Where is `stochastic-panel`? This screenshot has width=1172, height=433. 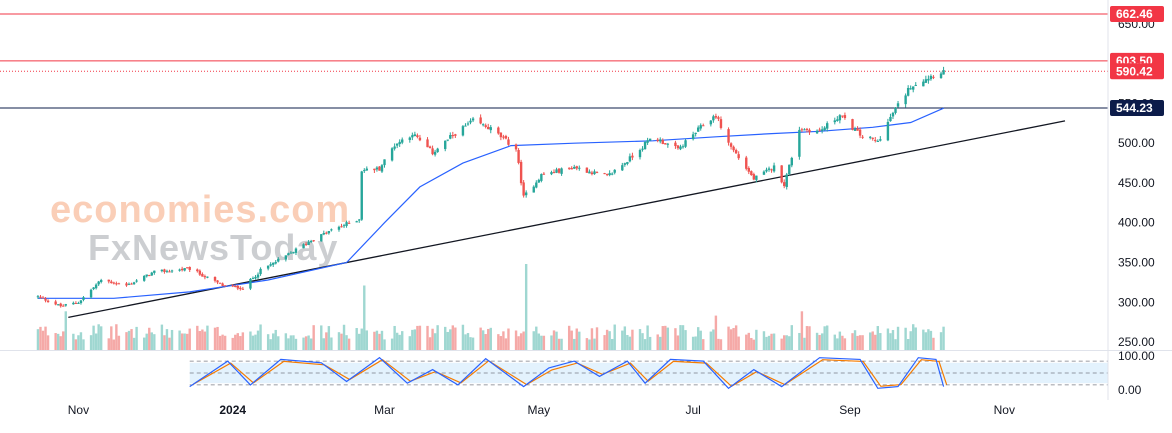 stochastic-panel is located at coordinates (586, 370).